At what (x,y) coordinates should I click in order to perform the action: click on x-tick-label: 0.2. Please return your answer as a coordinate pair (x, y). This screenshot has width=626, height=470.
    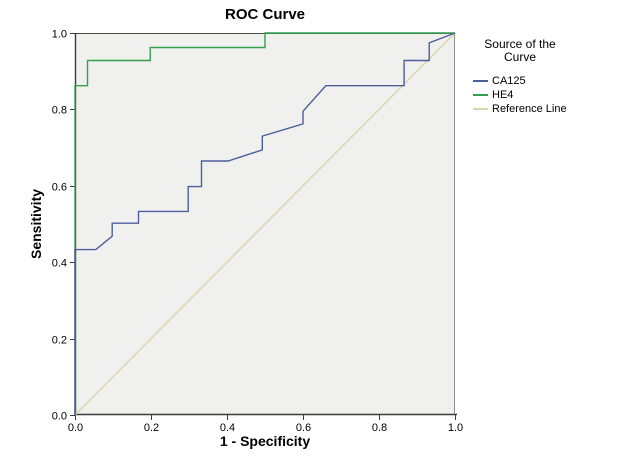
    Looking at the image, I should click on (151, 428).